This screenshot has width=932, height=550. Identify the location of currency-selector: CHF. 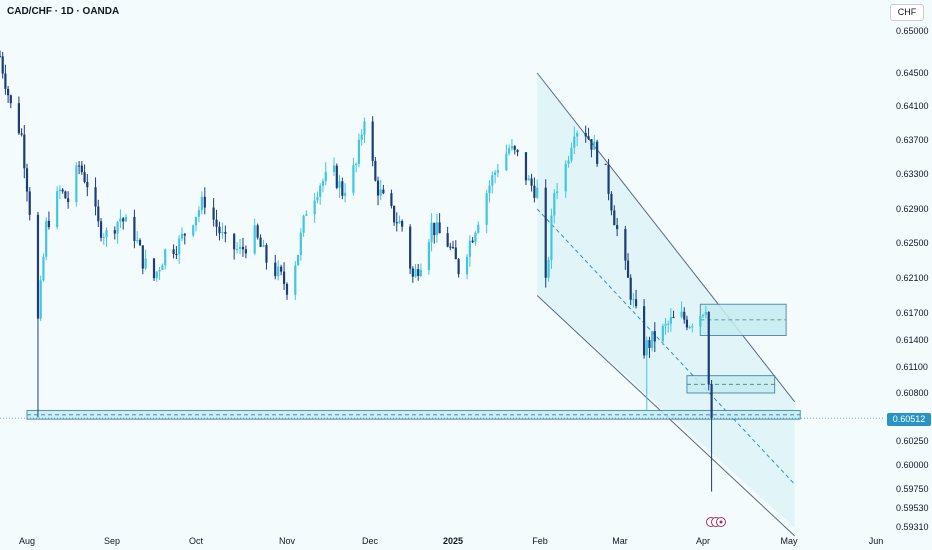
(907, 12).